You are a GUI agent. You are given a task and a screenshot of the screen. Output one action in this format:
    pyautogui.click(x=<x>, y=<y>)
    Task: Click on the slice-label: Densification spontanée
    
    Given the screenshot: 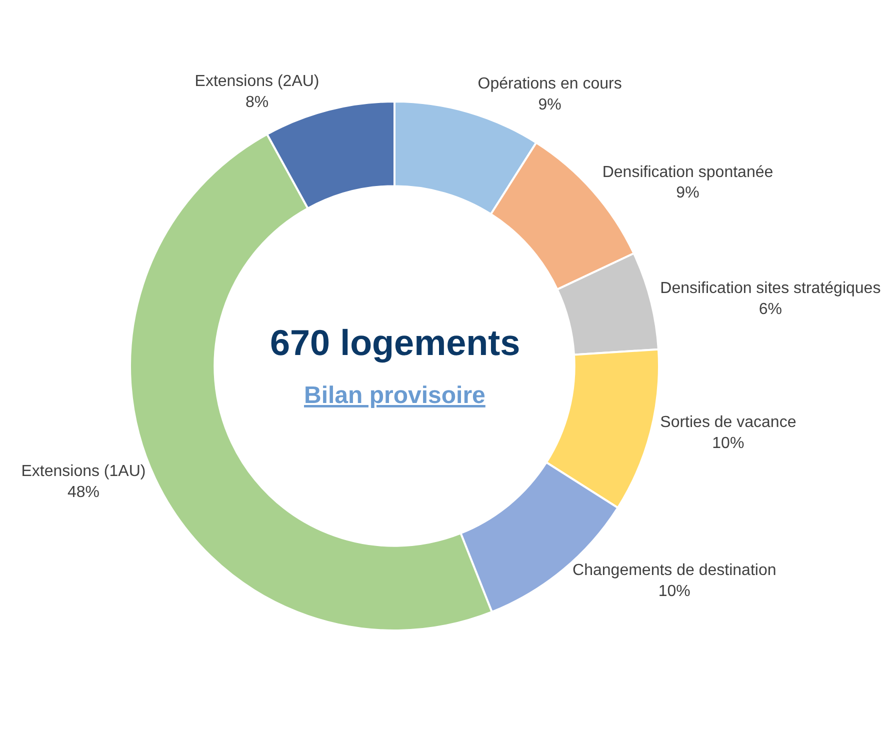 What is the action you would take?
    pyautogui.click(x=688, y=172)
    